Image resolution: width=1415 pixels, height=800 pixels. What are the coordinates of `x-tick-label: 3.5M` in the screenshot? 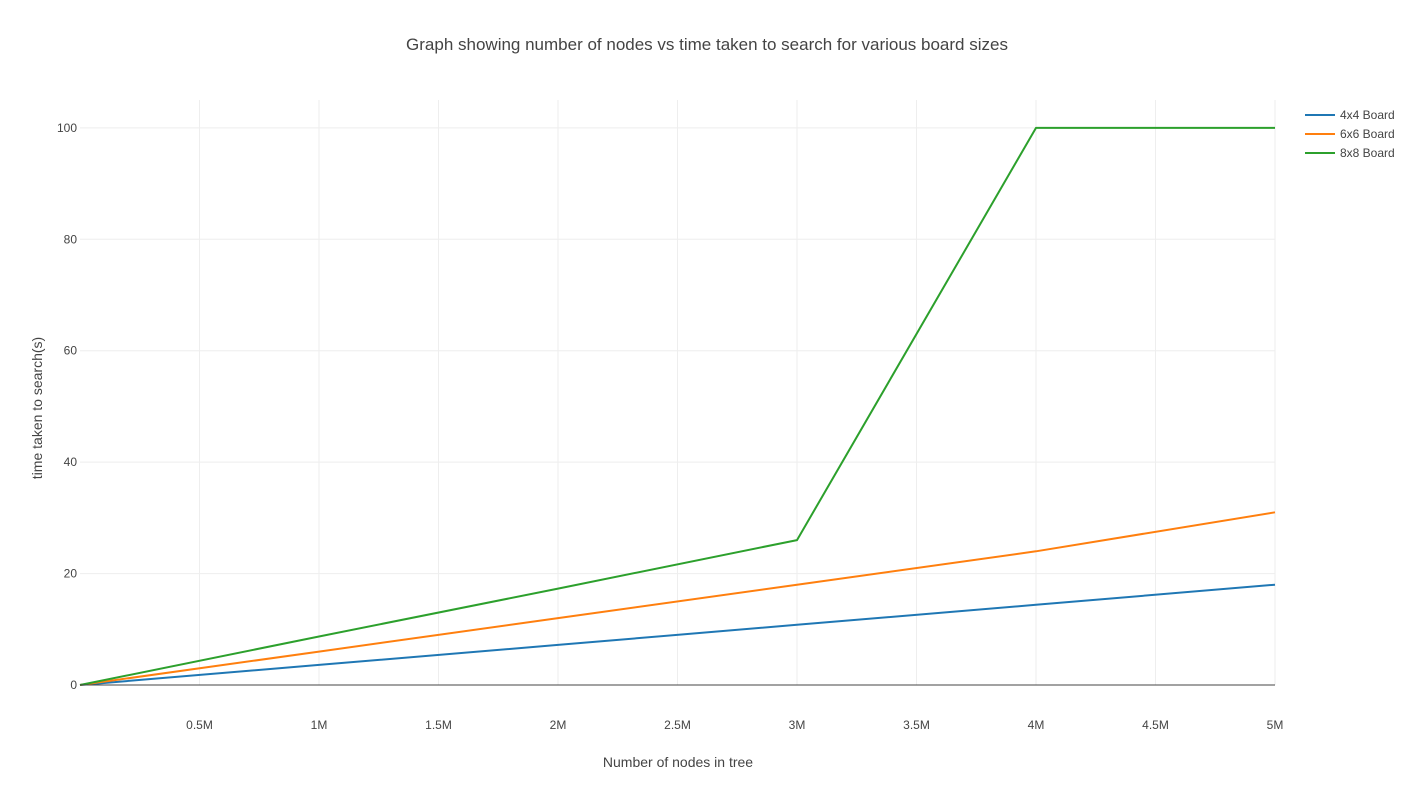 It's located at (916, 725).